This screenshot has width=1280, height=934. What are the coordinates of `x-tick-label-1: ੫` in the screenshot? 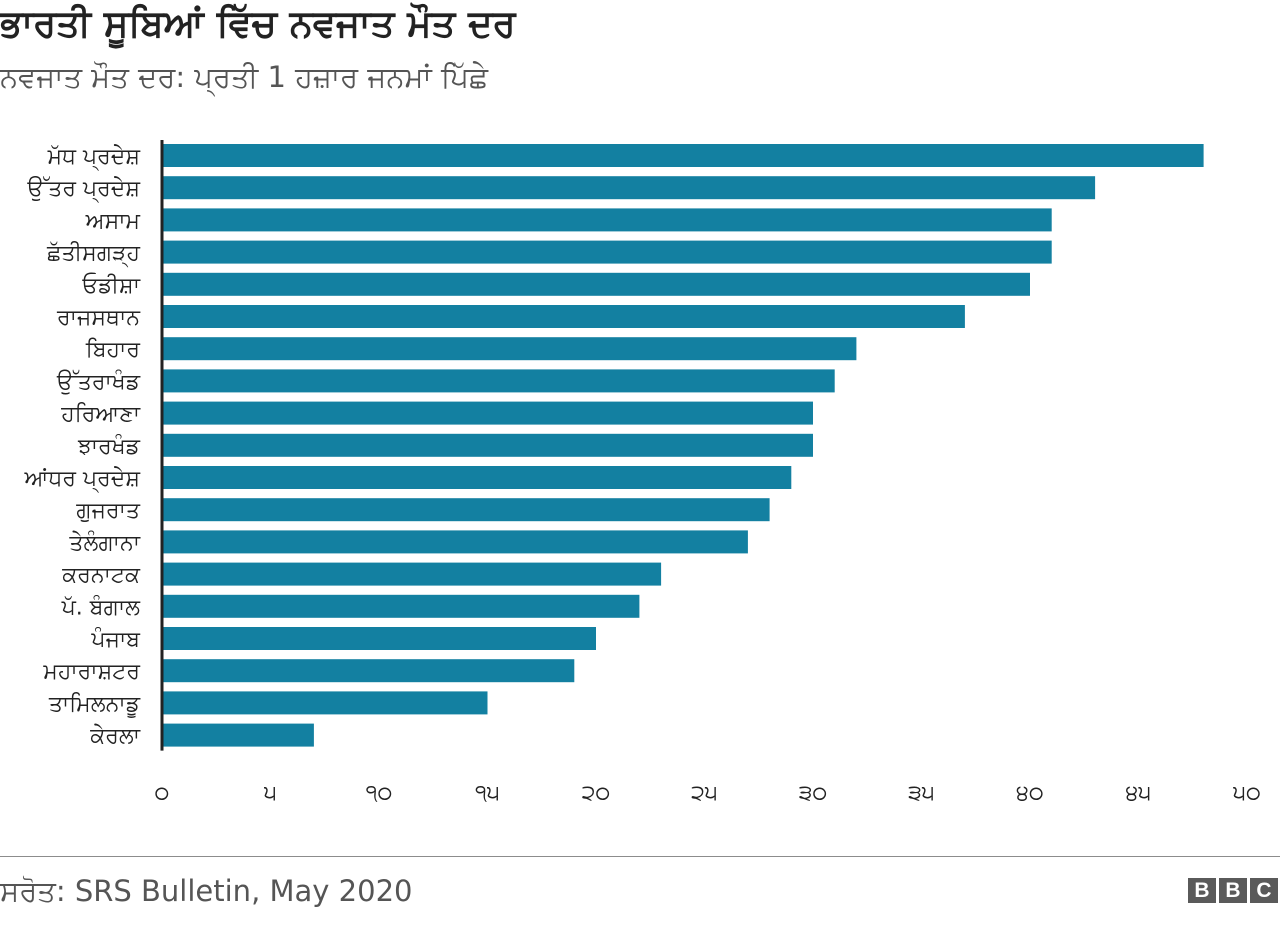 It's located at (270, 793).